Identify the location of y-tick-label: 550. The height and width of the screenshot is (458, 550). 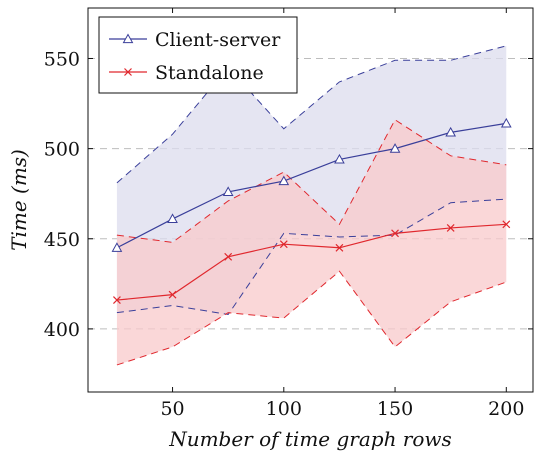
(62, 59).